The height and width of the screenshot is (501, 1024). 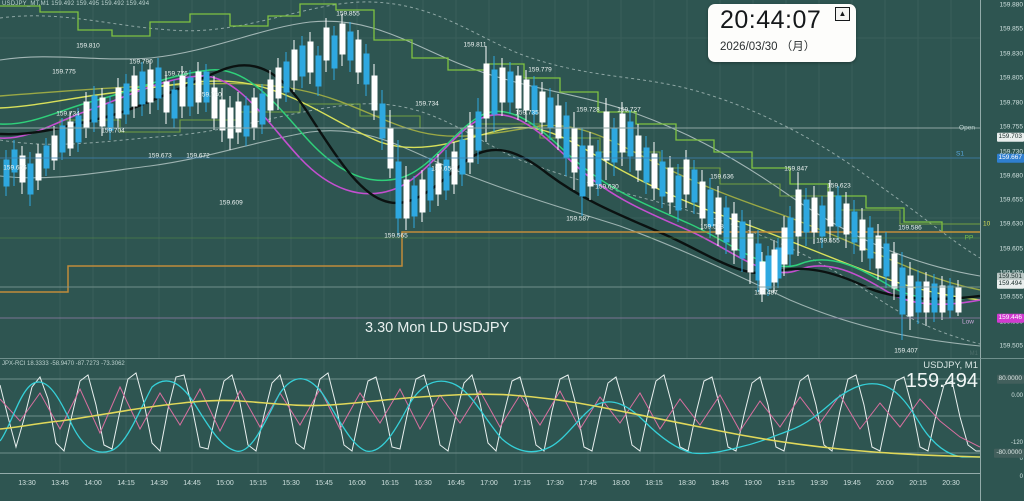 What do you see at coordinates (423, 483) in the screenshot?
I see `time-axis-tick: 16:30` at bounding box center [423, 483].